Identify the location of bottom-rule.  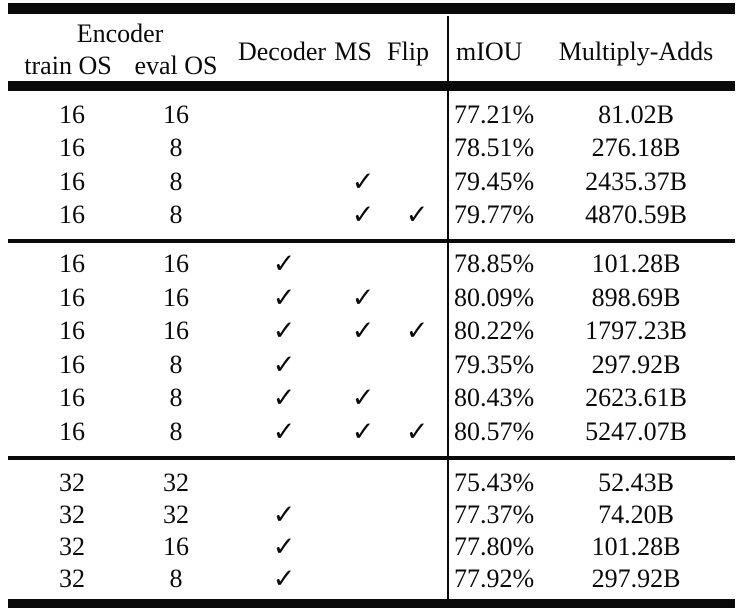
(371, 603).